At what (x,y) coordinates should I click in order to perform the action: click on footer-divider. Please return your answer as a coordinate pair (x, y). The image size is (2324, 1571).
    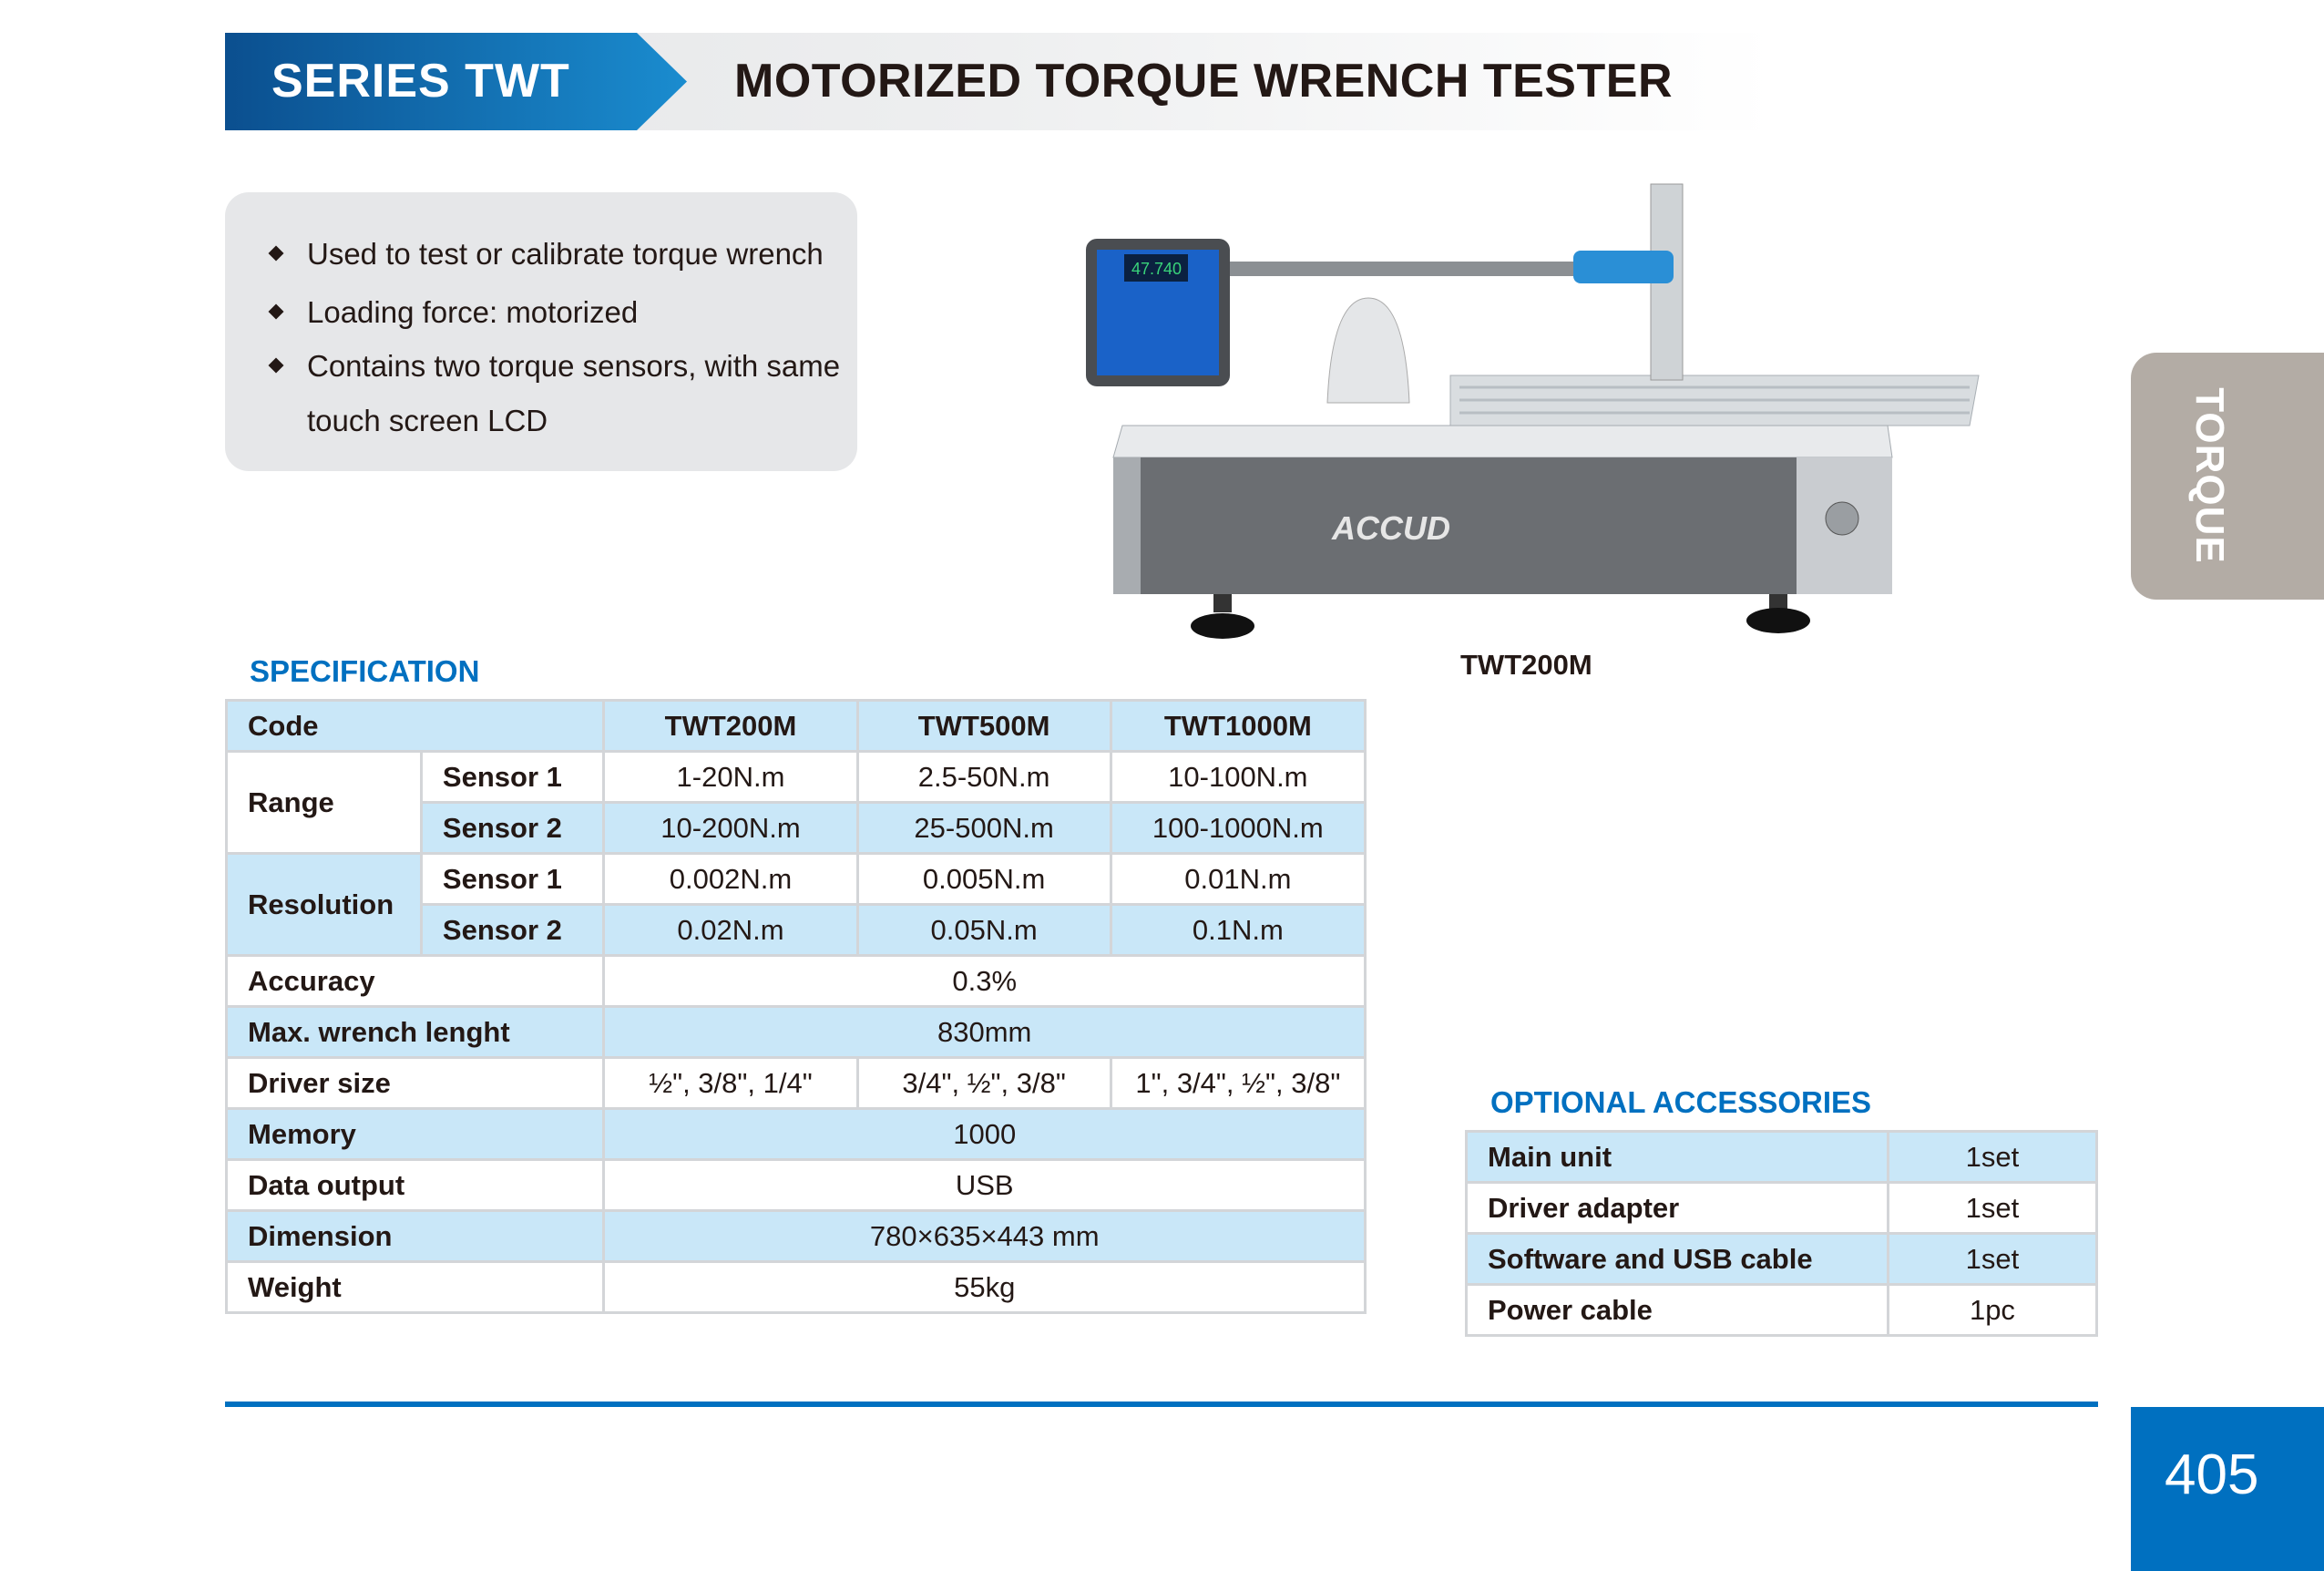
    Looking at the image, I should click on (1162, 1404).